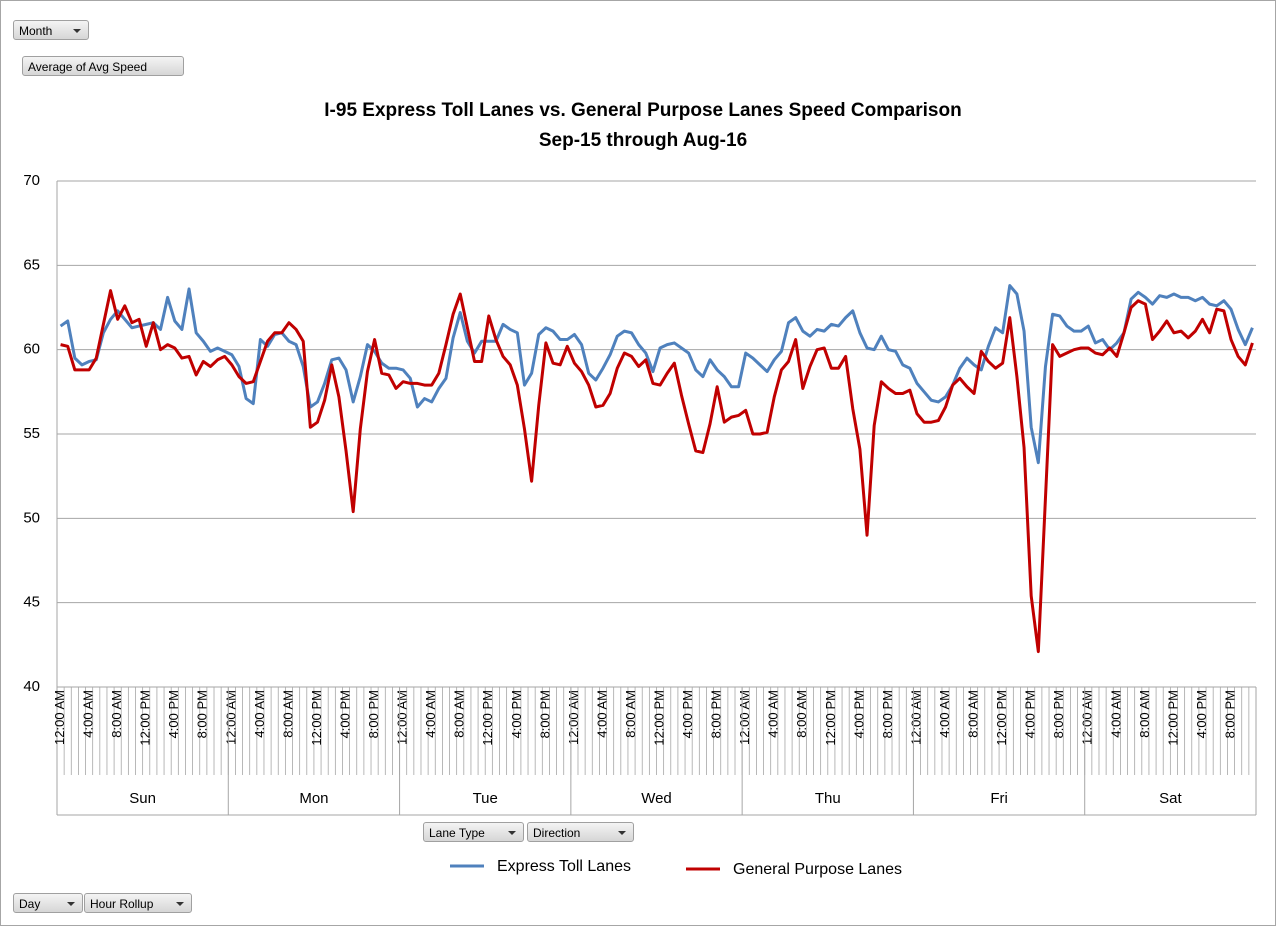 This screenshot has width=1276, height=926. What do you see at coordinates (138, 903) in the screenshot?
I see `field-button: Hour Rollup` at bounding box center [138, 903].